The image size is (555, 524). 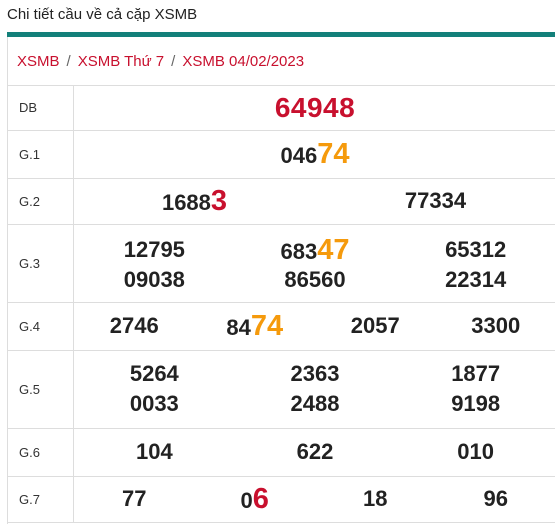 What do you see at coordinates (134, 325) in the screenshot?
I see `prize-number: 2746` at bounding box center [134, 325].